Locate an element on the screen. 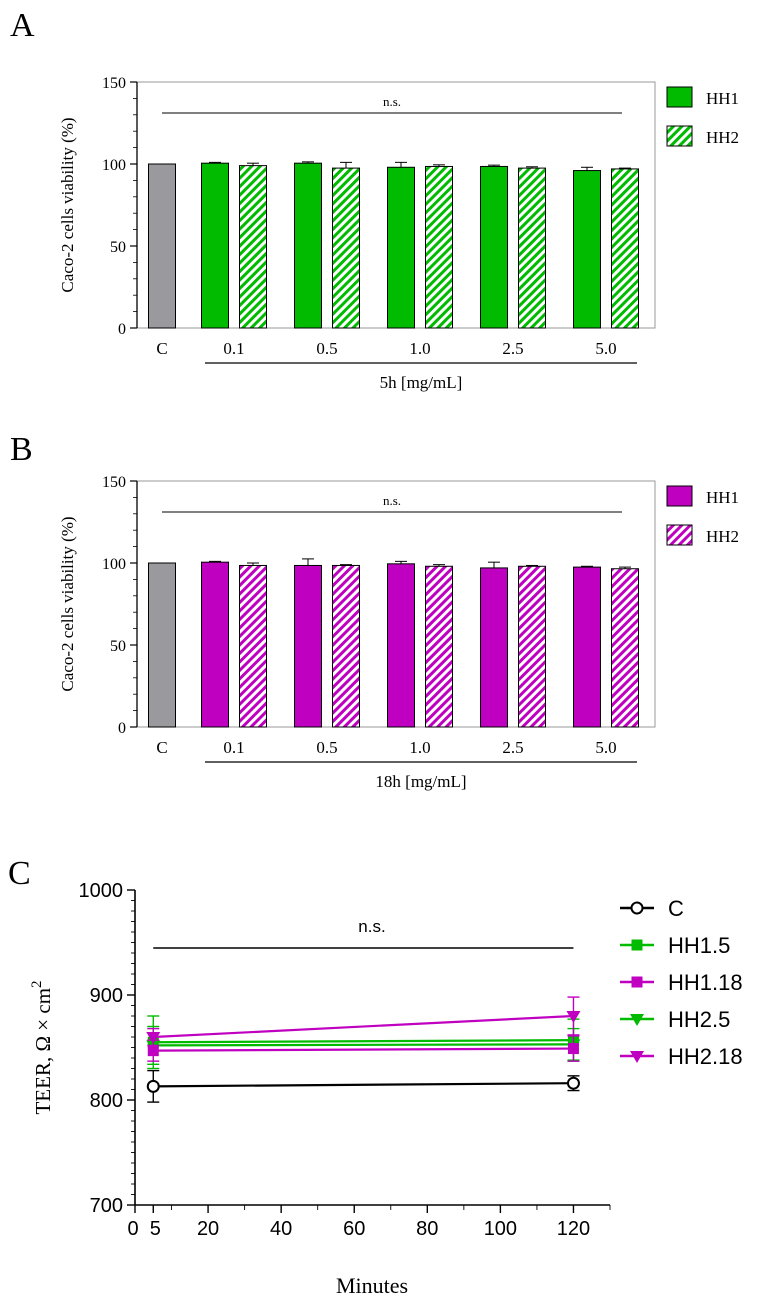 The width and height of the screenshot is (772, 1303). panel-label-c: C is located at coordinates (19, 873).